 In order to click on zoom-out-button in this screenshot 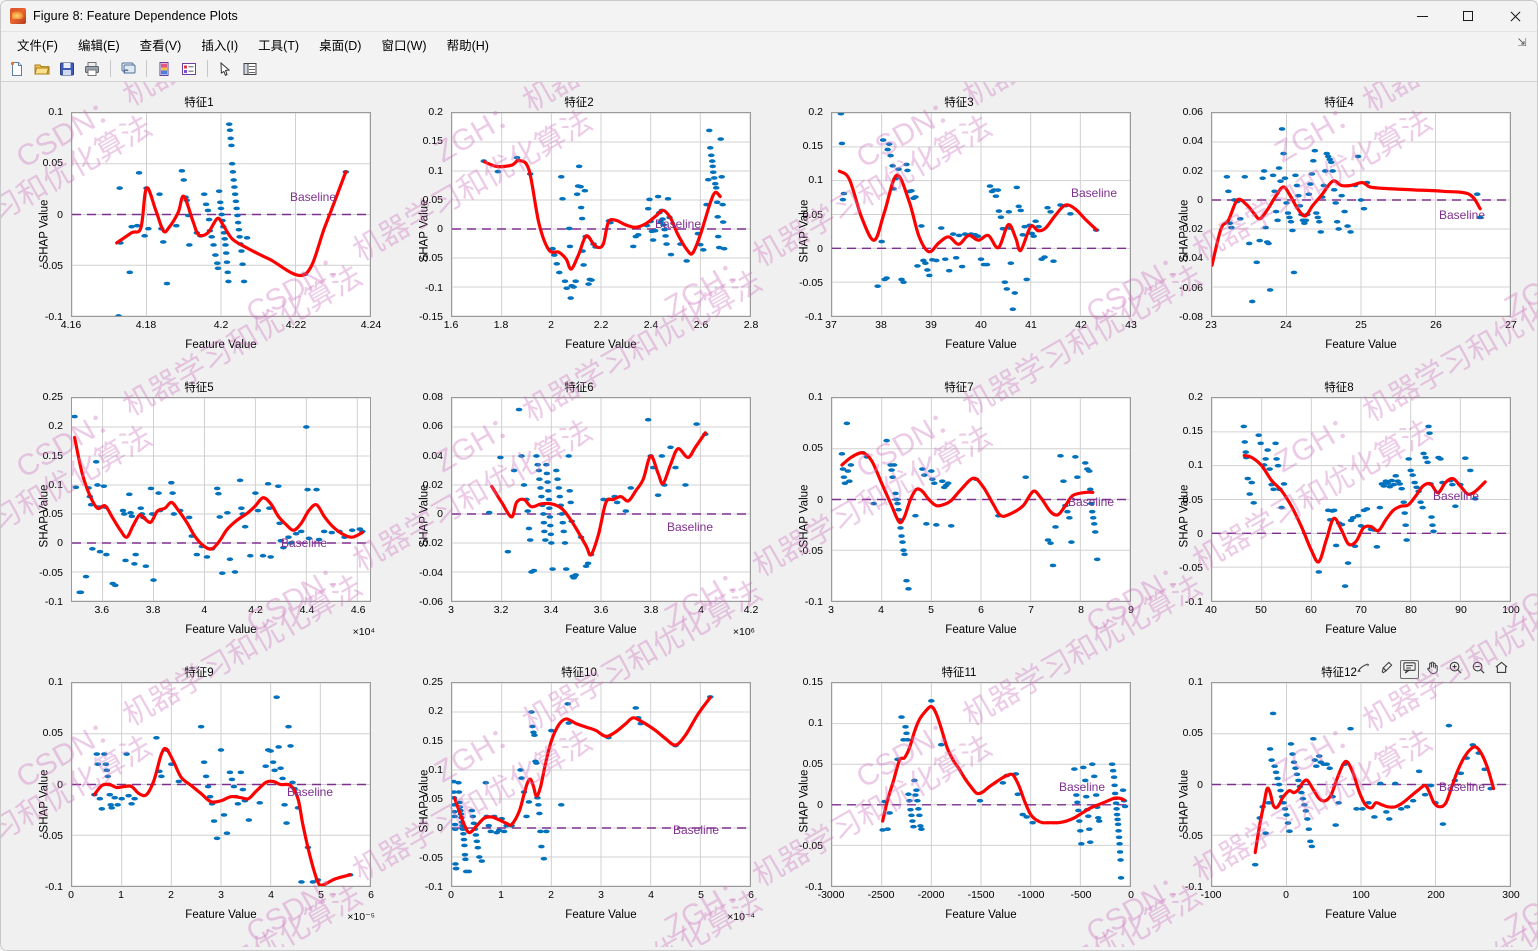, I will do `click(1478, 669)`.